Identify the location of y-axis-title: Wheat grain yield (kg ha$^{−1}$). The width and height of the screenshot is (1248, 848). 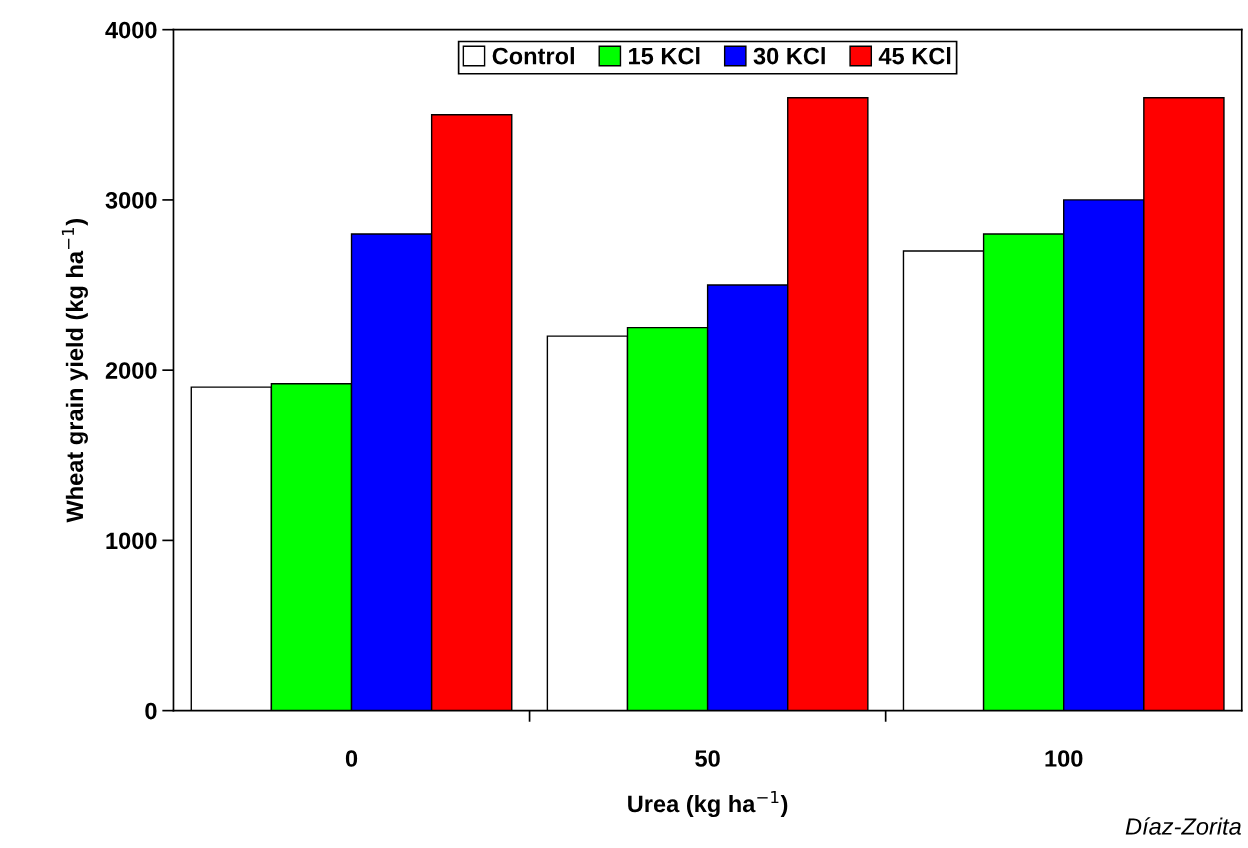
(74, 371).